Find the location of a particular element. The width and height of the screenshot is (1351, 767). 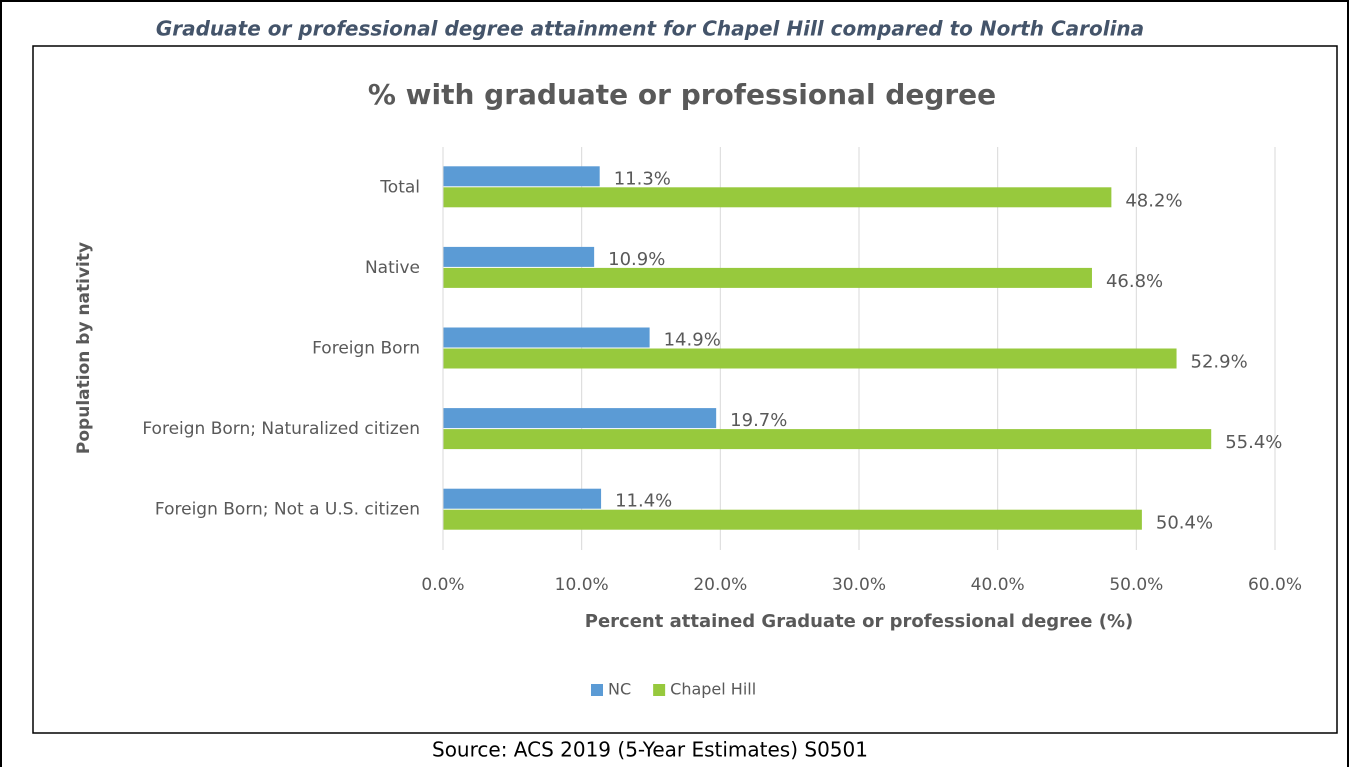

data-label: 19.7% is located at coordinates (758, 420).